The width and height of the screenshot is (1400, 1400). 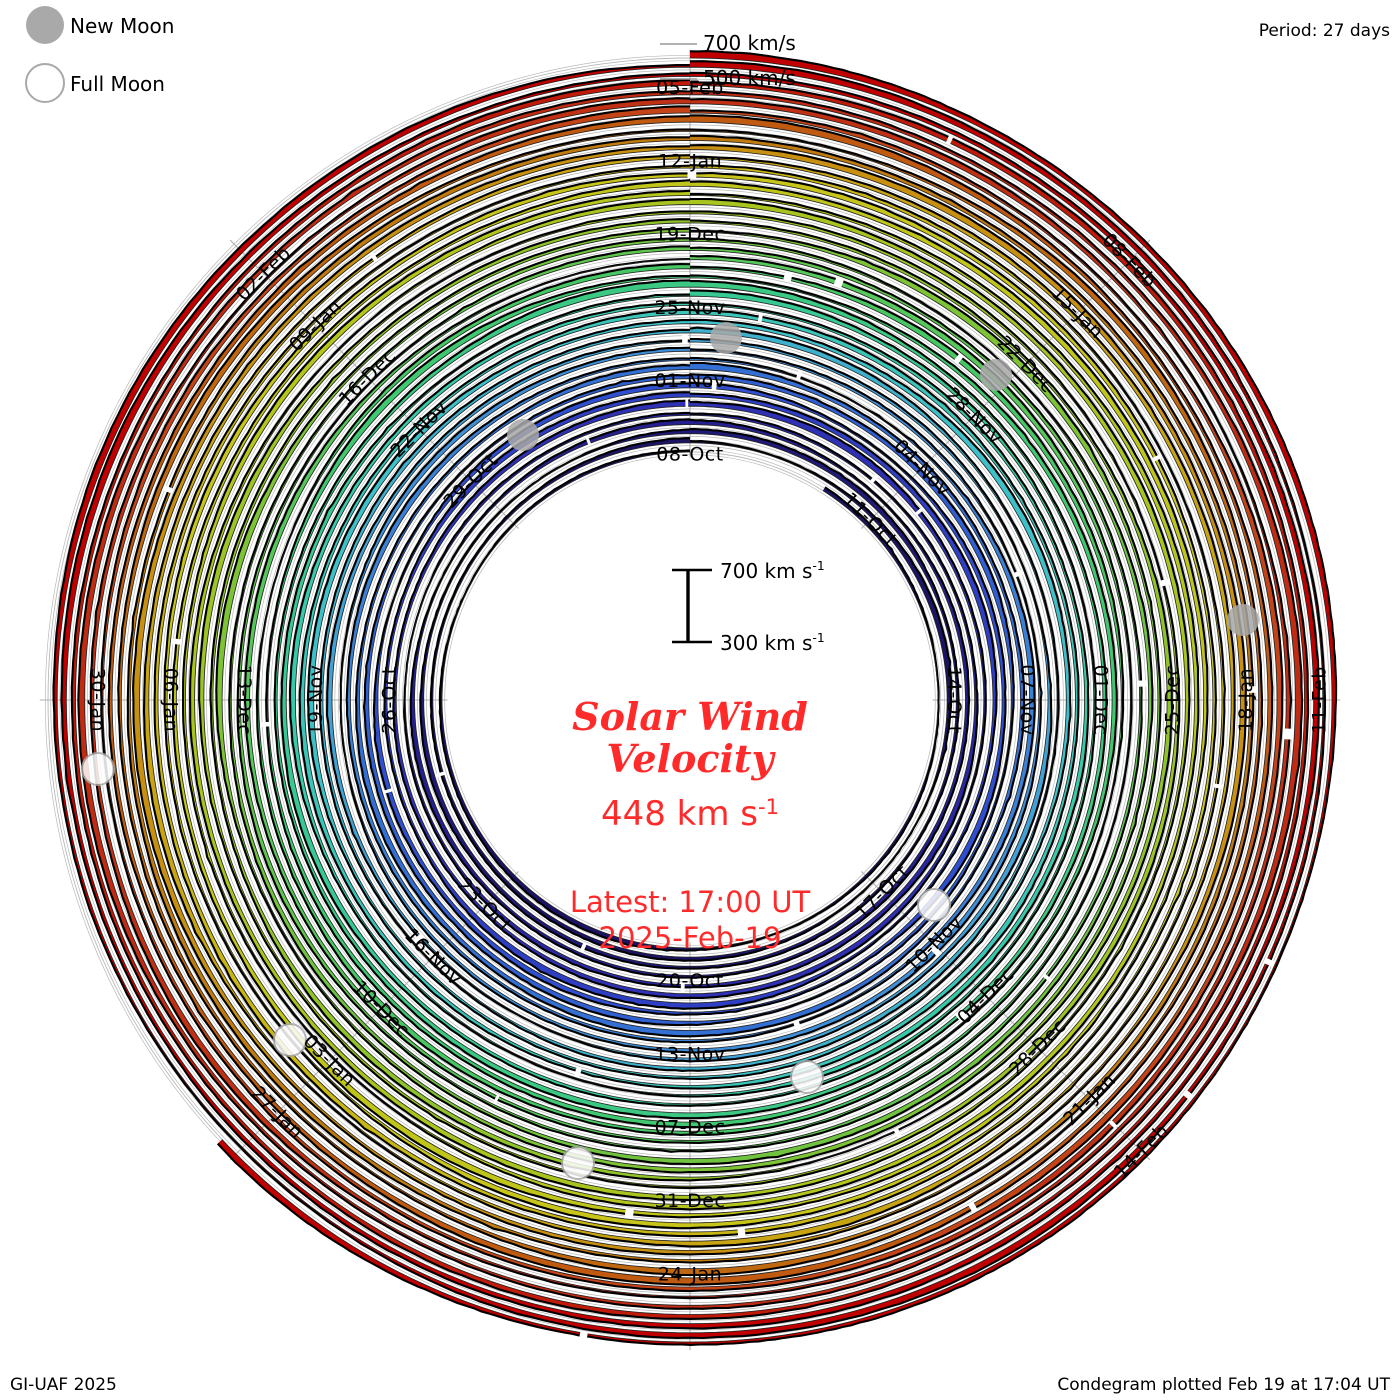 I want to click on date-label: 14-Oct, so click(x=954, y=699).